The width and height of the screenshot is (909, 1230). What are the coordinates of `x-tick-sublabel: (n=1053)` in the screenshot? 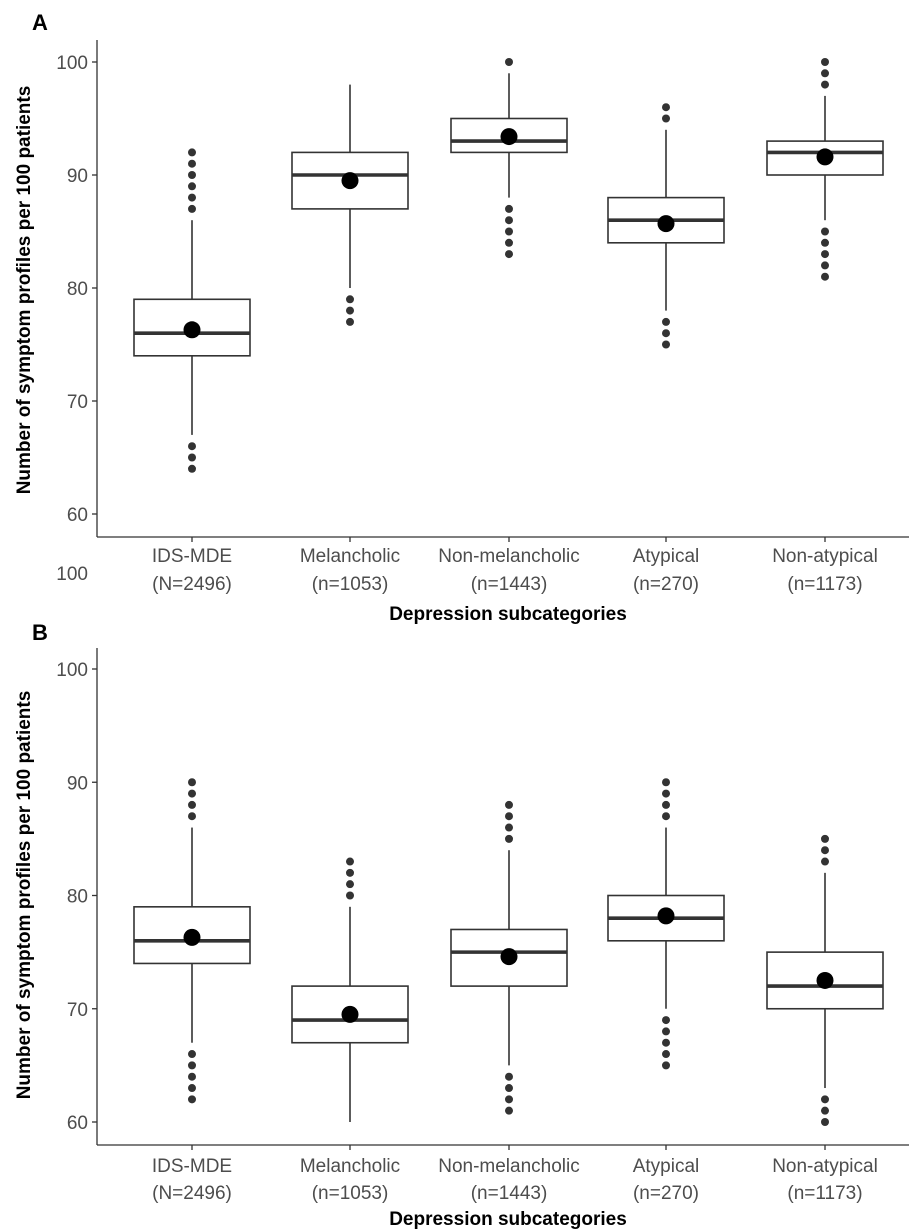 It's located at (350, 584).